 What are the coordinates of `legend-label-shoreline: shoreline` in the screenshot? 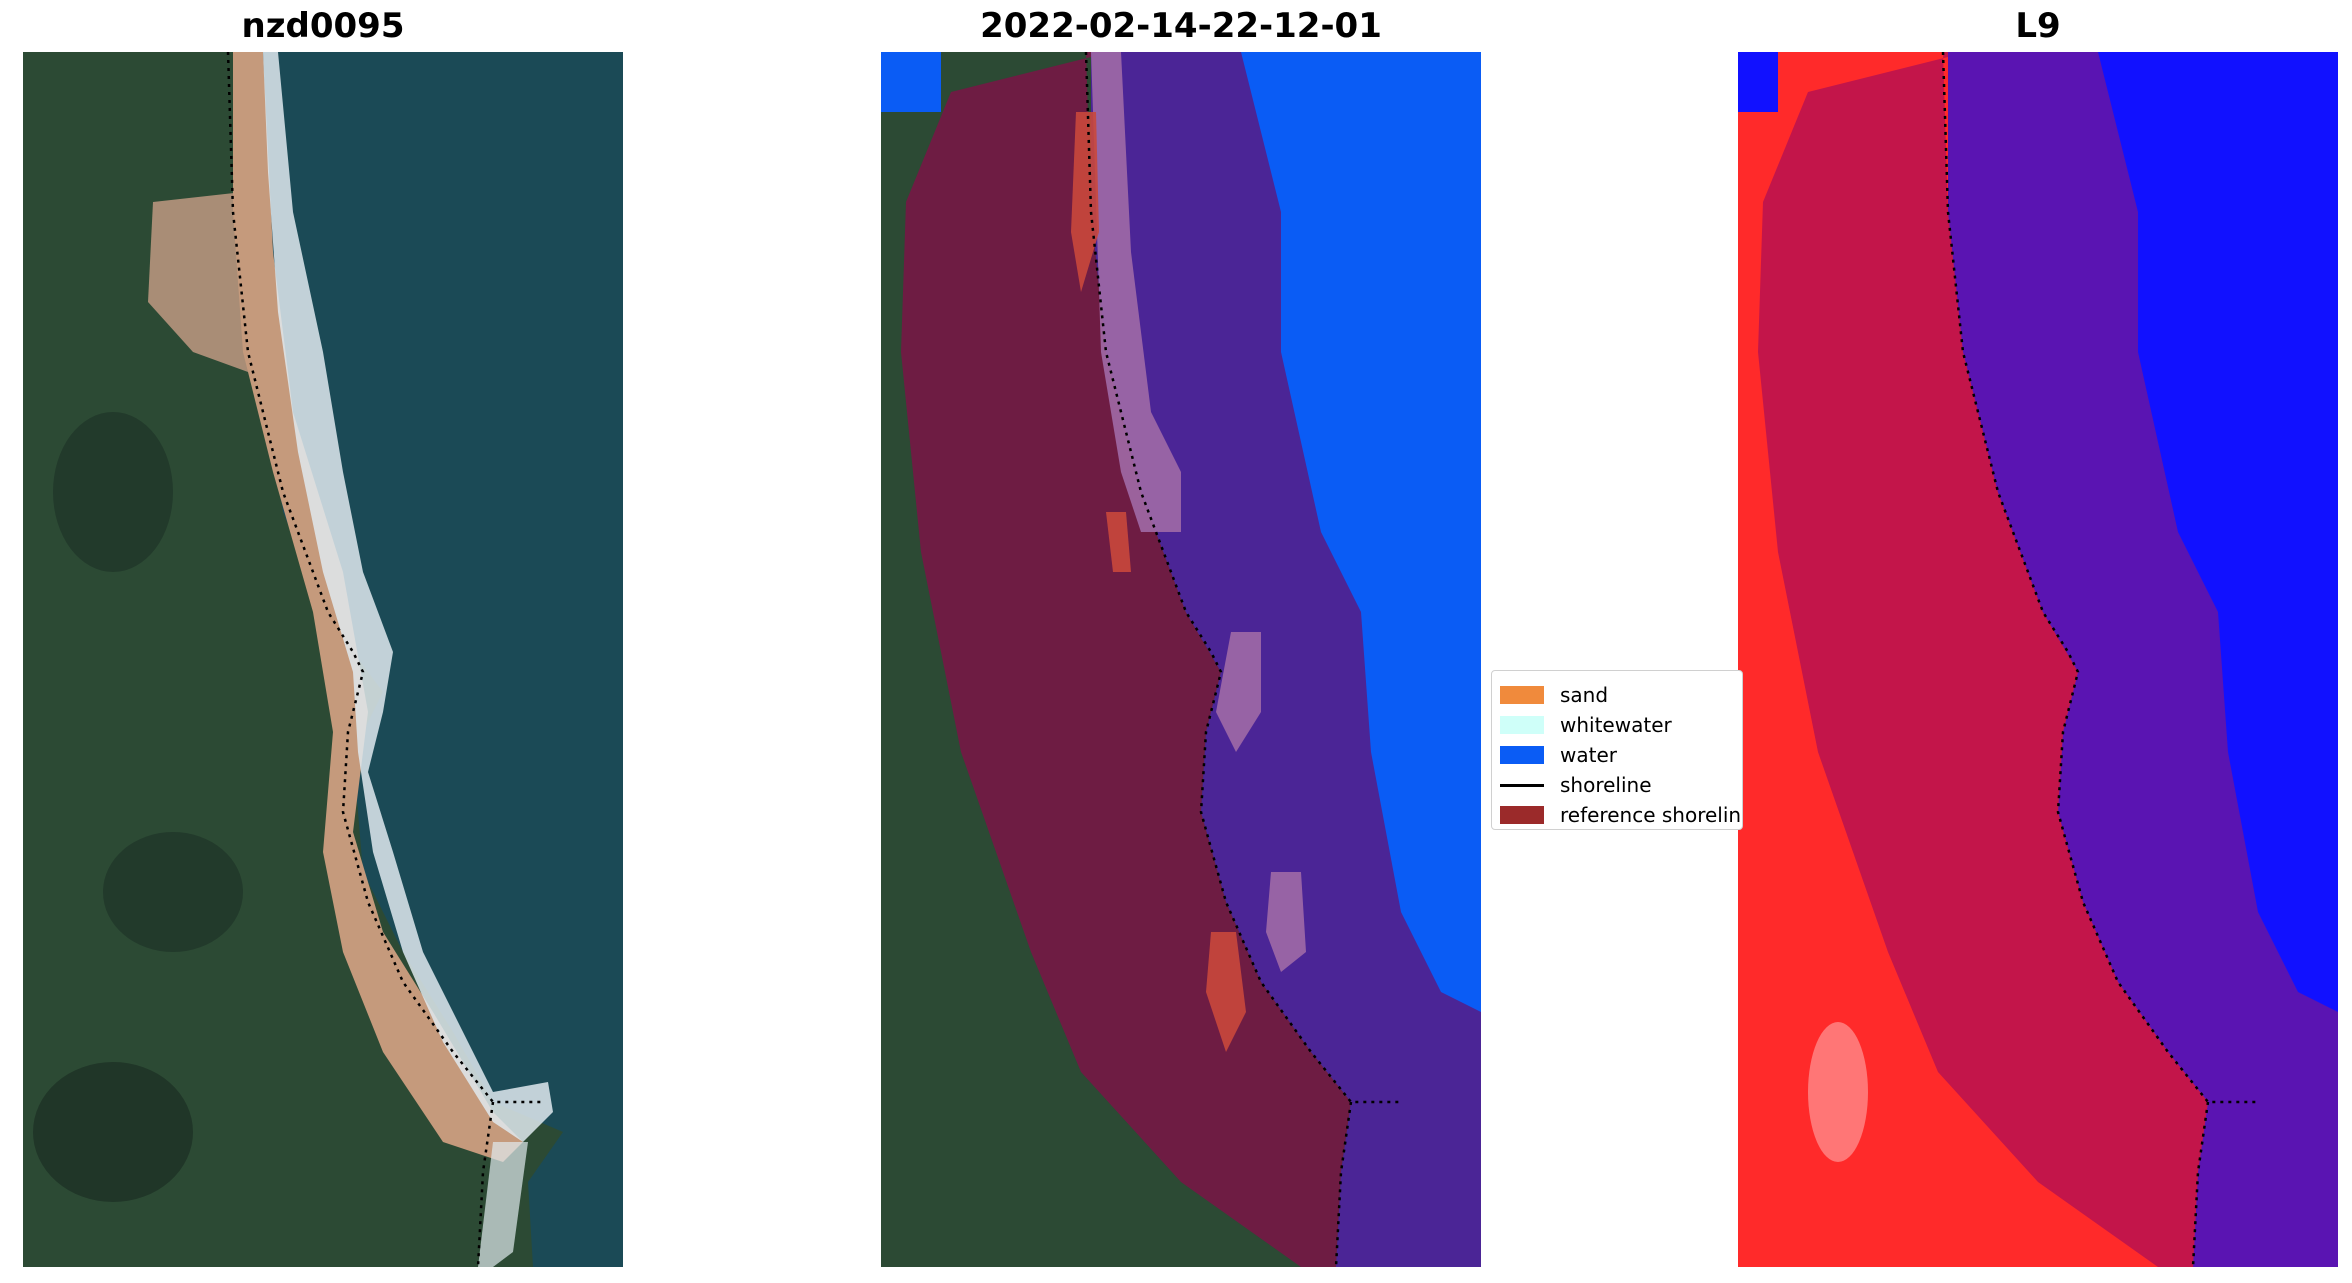 It's located at (1606, 785).